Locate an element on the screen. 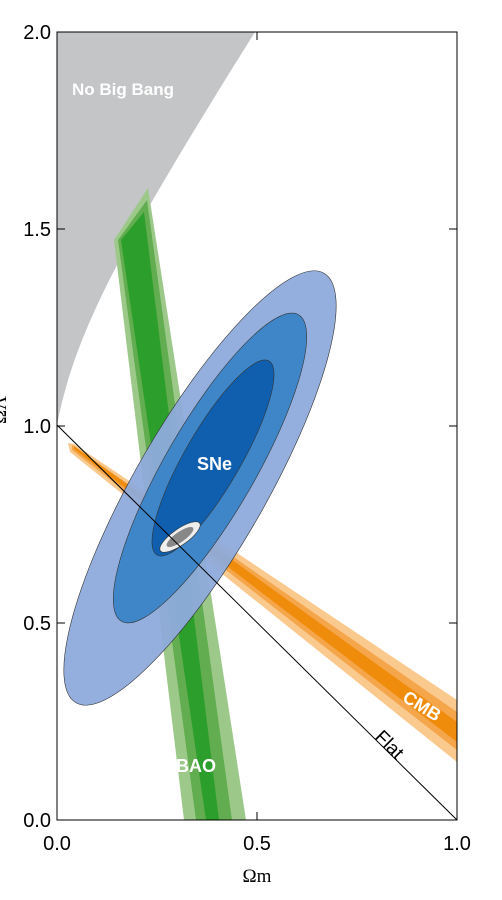 This screenshot has height=900, width=502. y-tick-label: 2.0 is located at coordinates (37, 33).